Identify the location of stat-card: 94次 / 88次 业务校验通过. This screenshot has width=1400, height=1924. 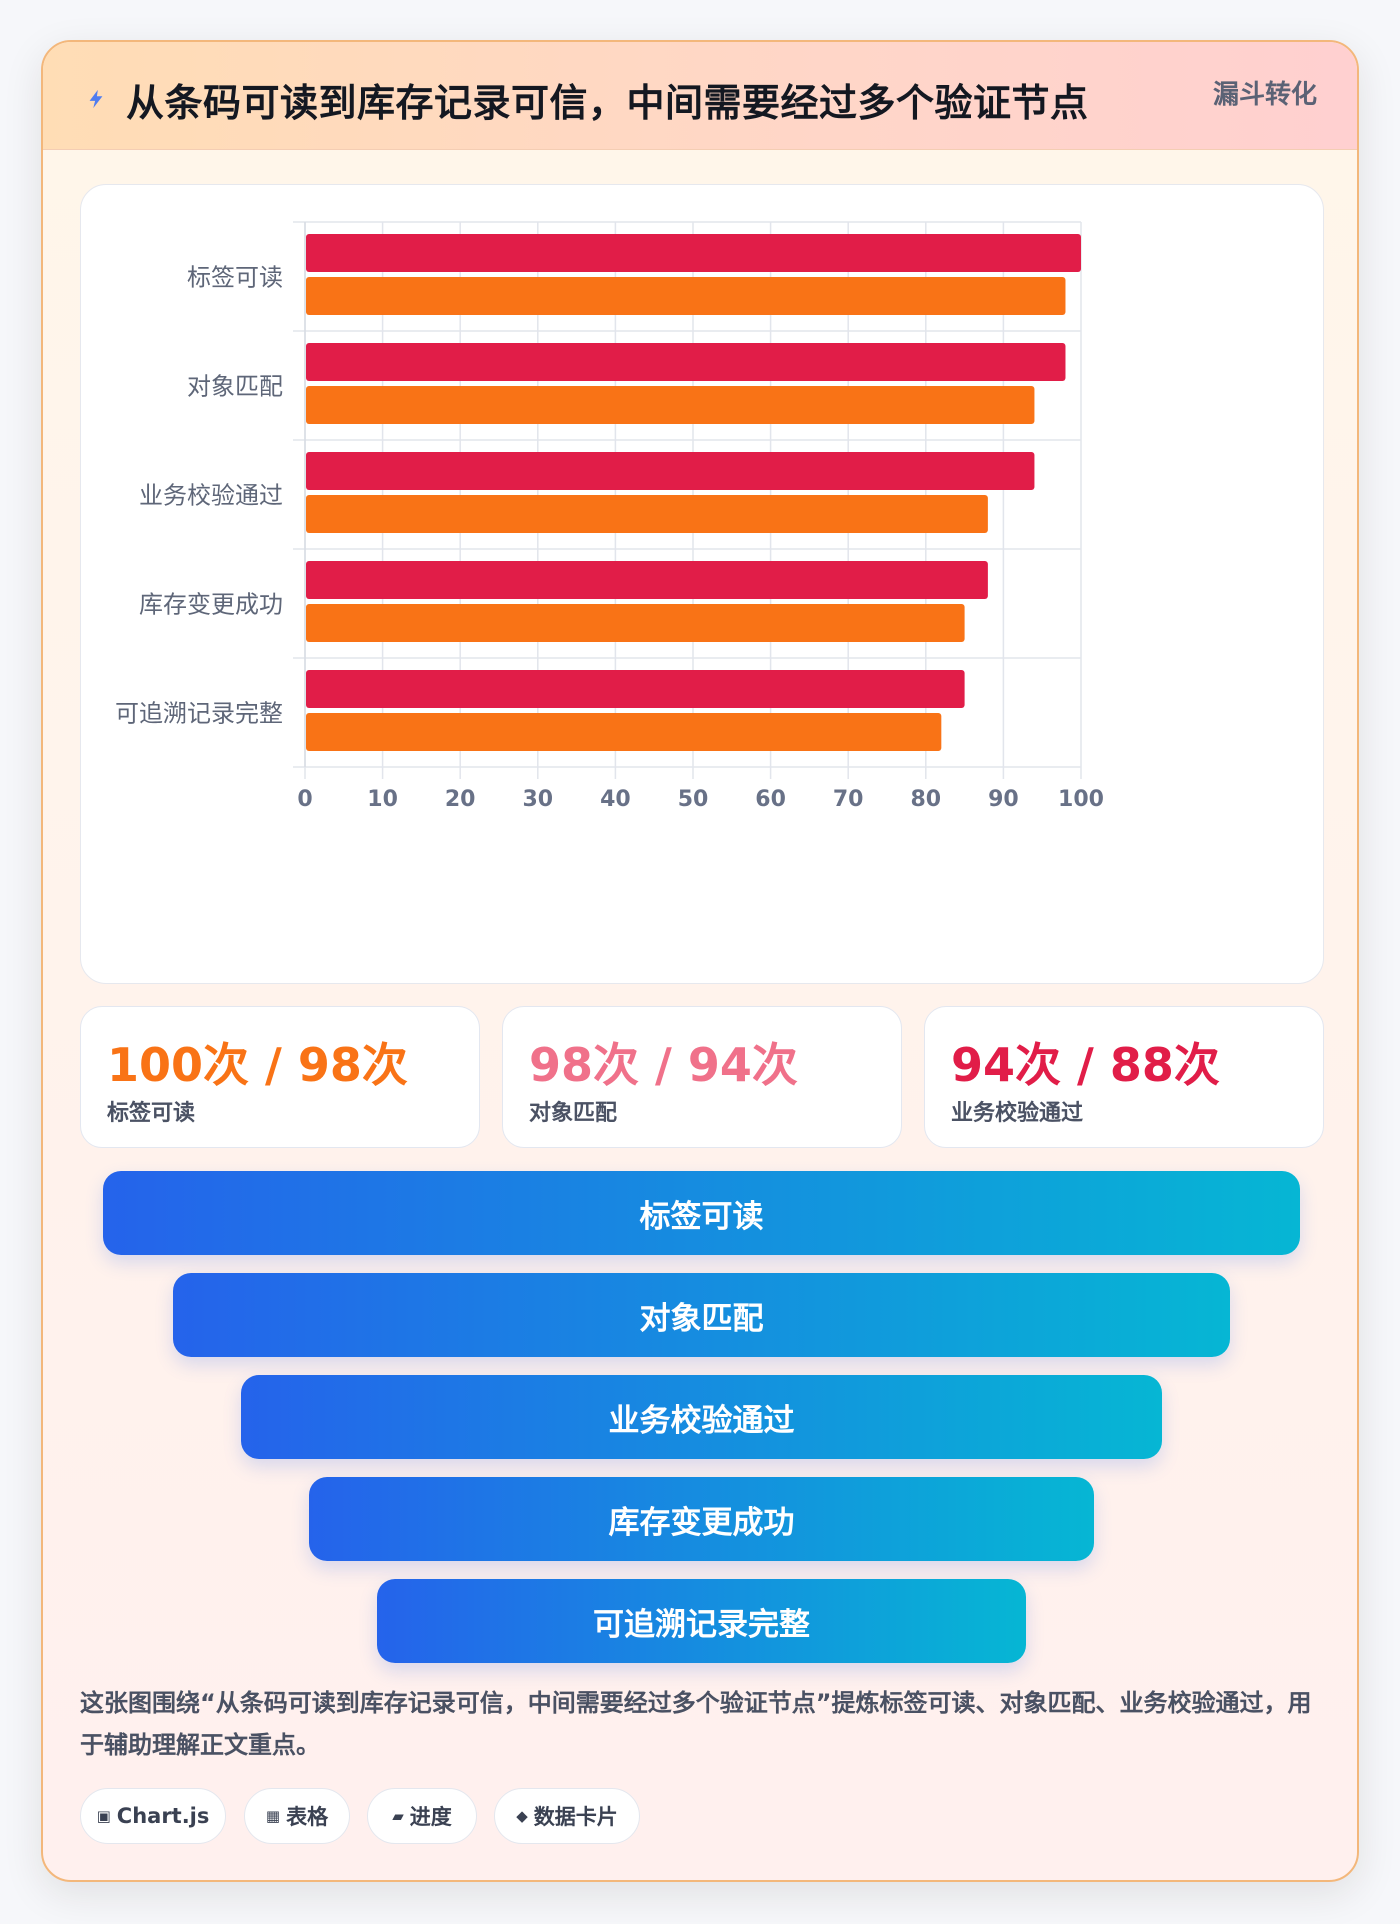
(1124, 1077).